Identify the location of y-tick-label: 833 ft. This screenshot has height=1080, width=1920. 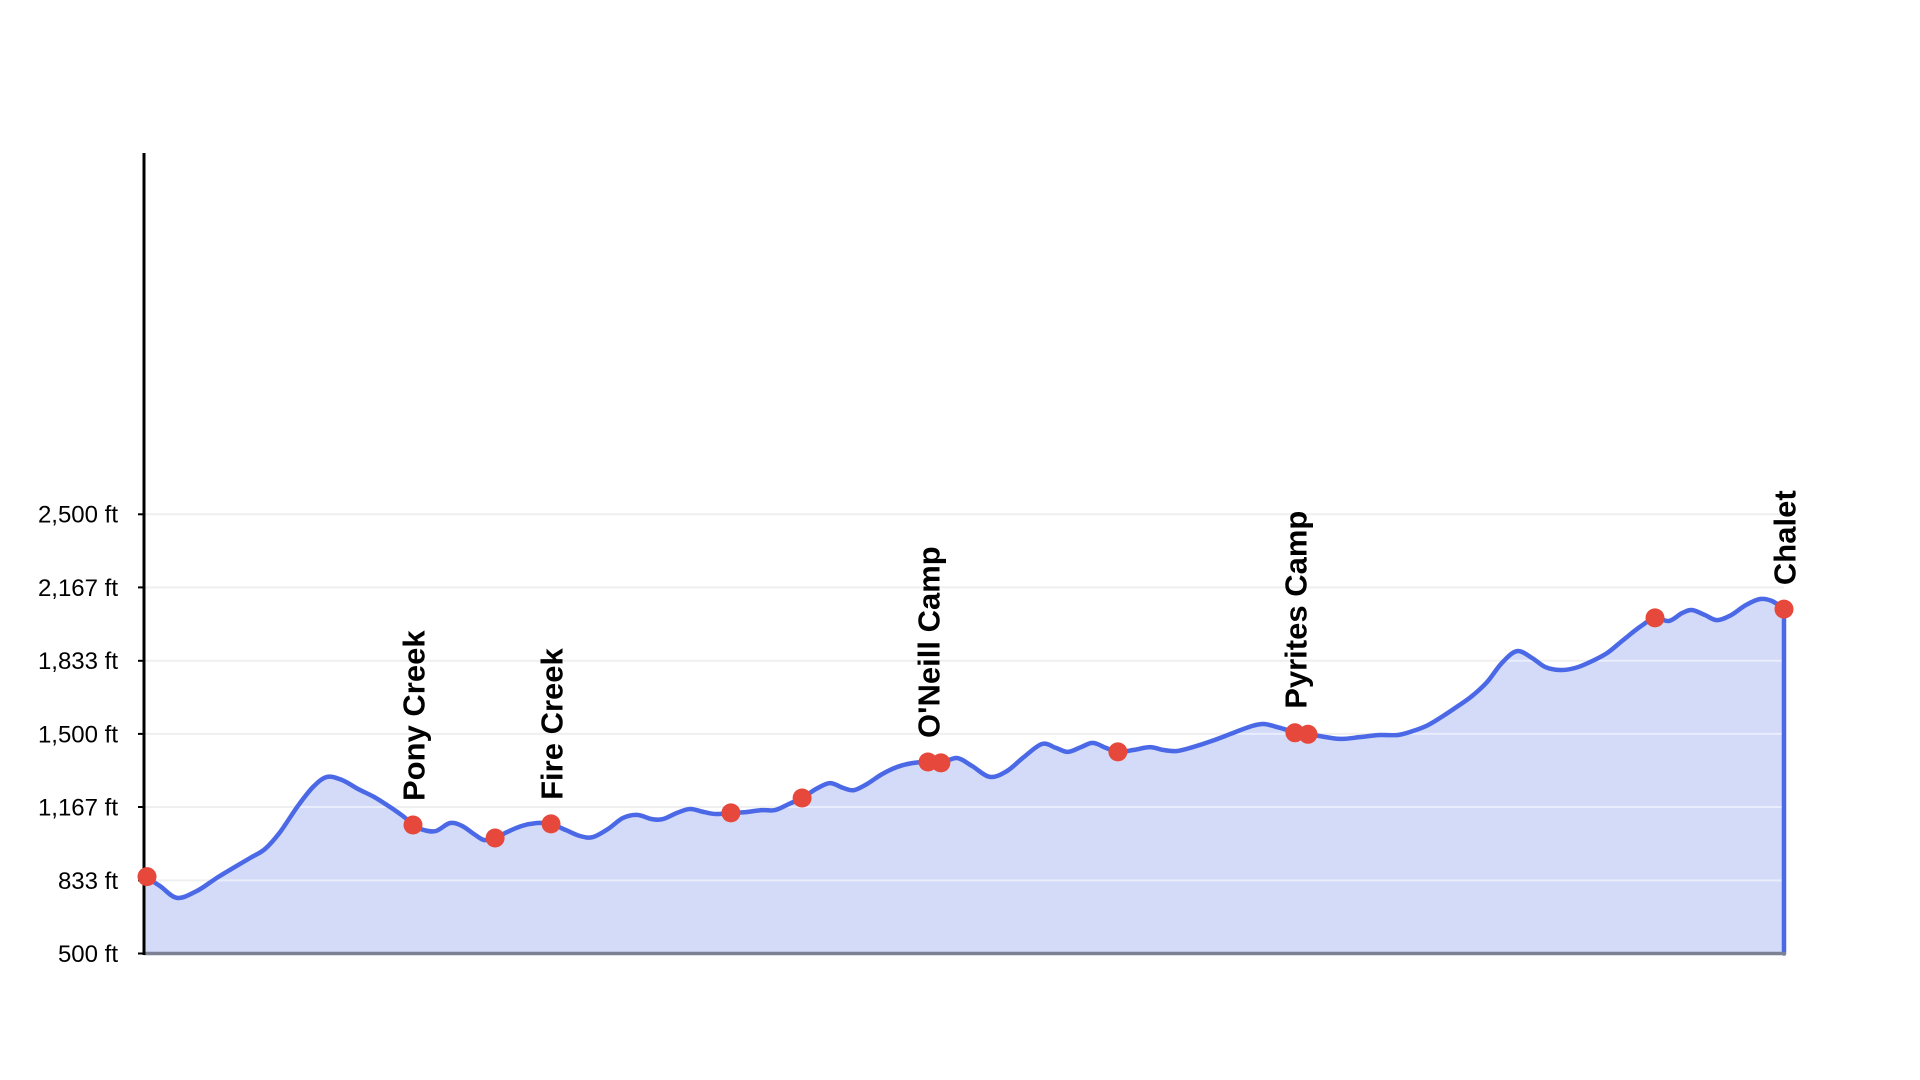
(88, 881).